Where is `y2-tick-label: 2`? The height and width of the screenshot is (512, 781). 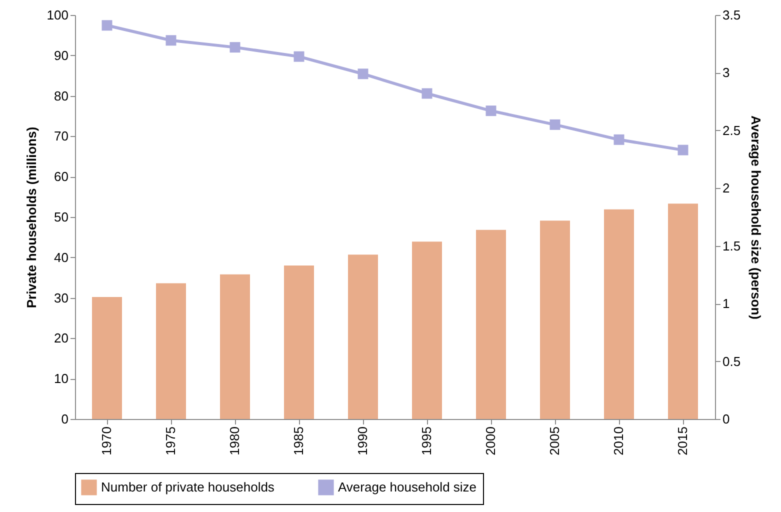 y2-tick-label: 2 is located at coordinates (726, 188).